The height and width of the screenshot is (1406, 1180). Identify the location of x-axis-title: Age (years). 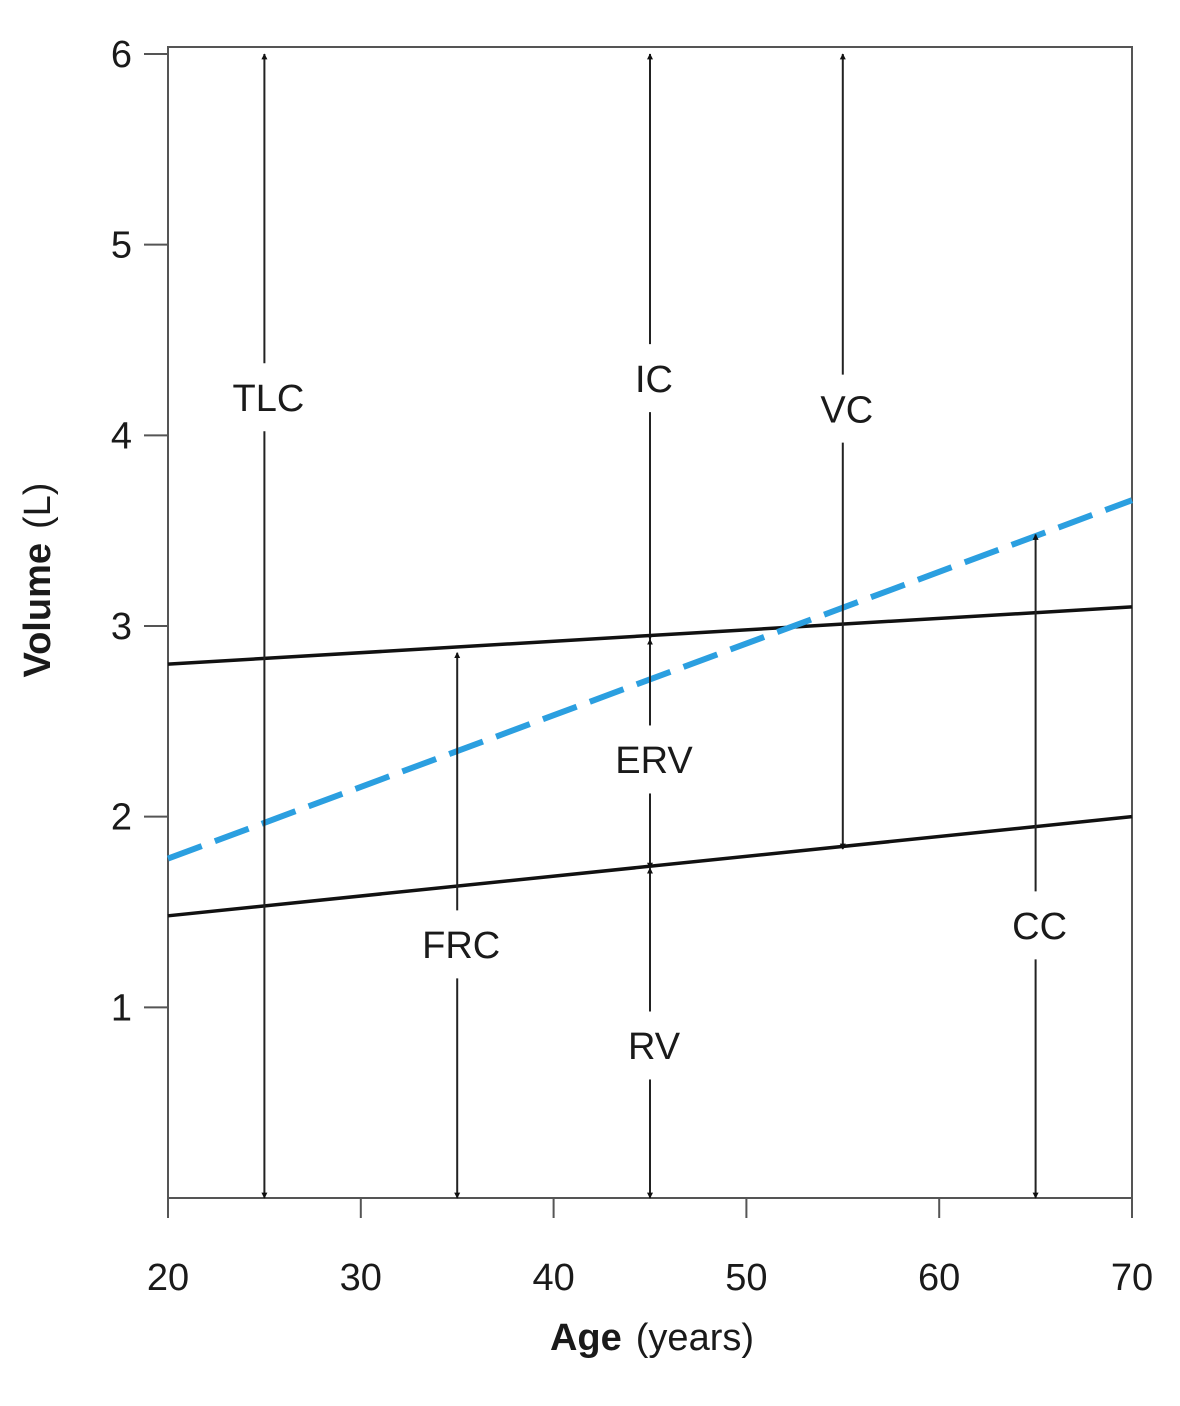
(652, 1338).